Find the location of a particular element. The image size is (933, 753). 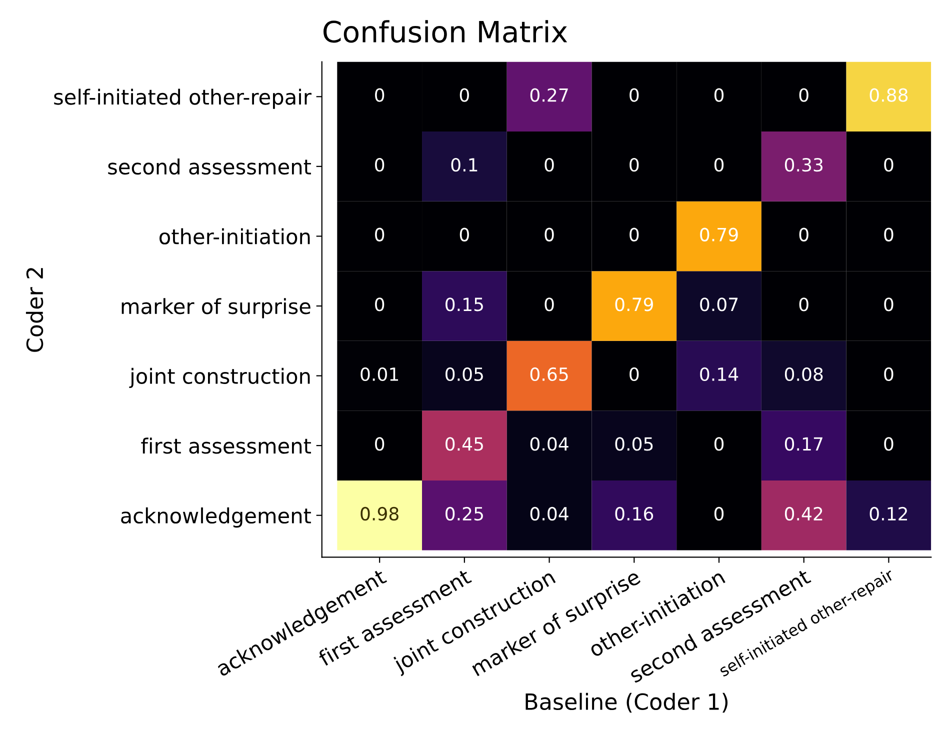

data-label: 0.14 is located at coordinates (719, 374).